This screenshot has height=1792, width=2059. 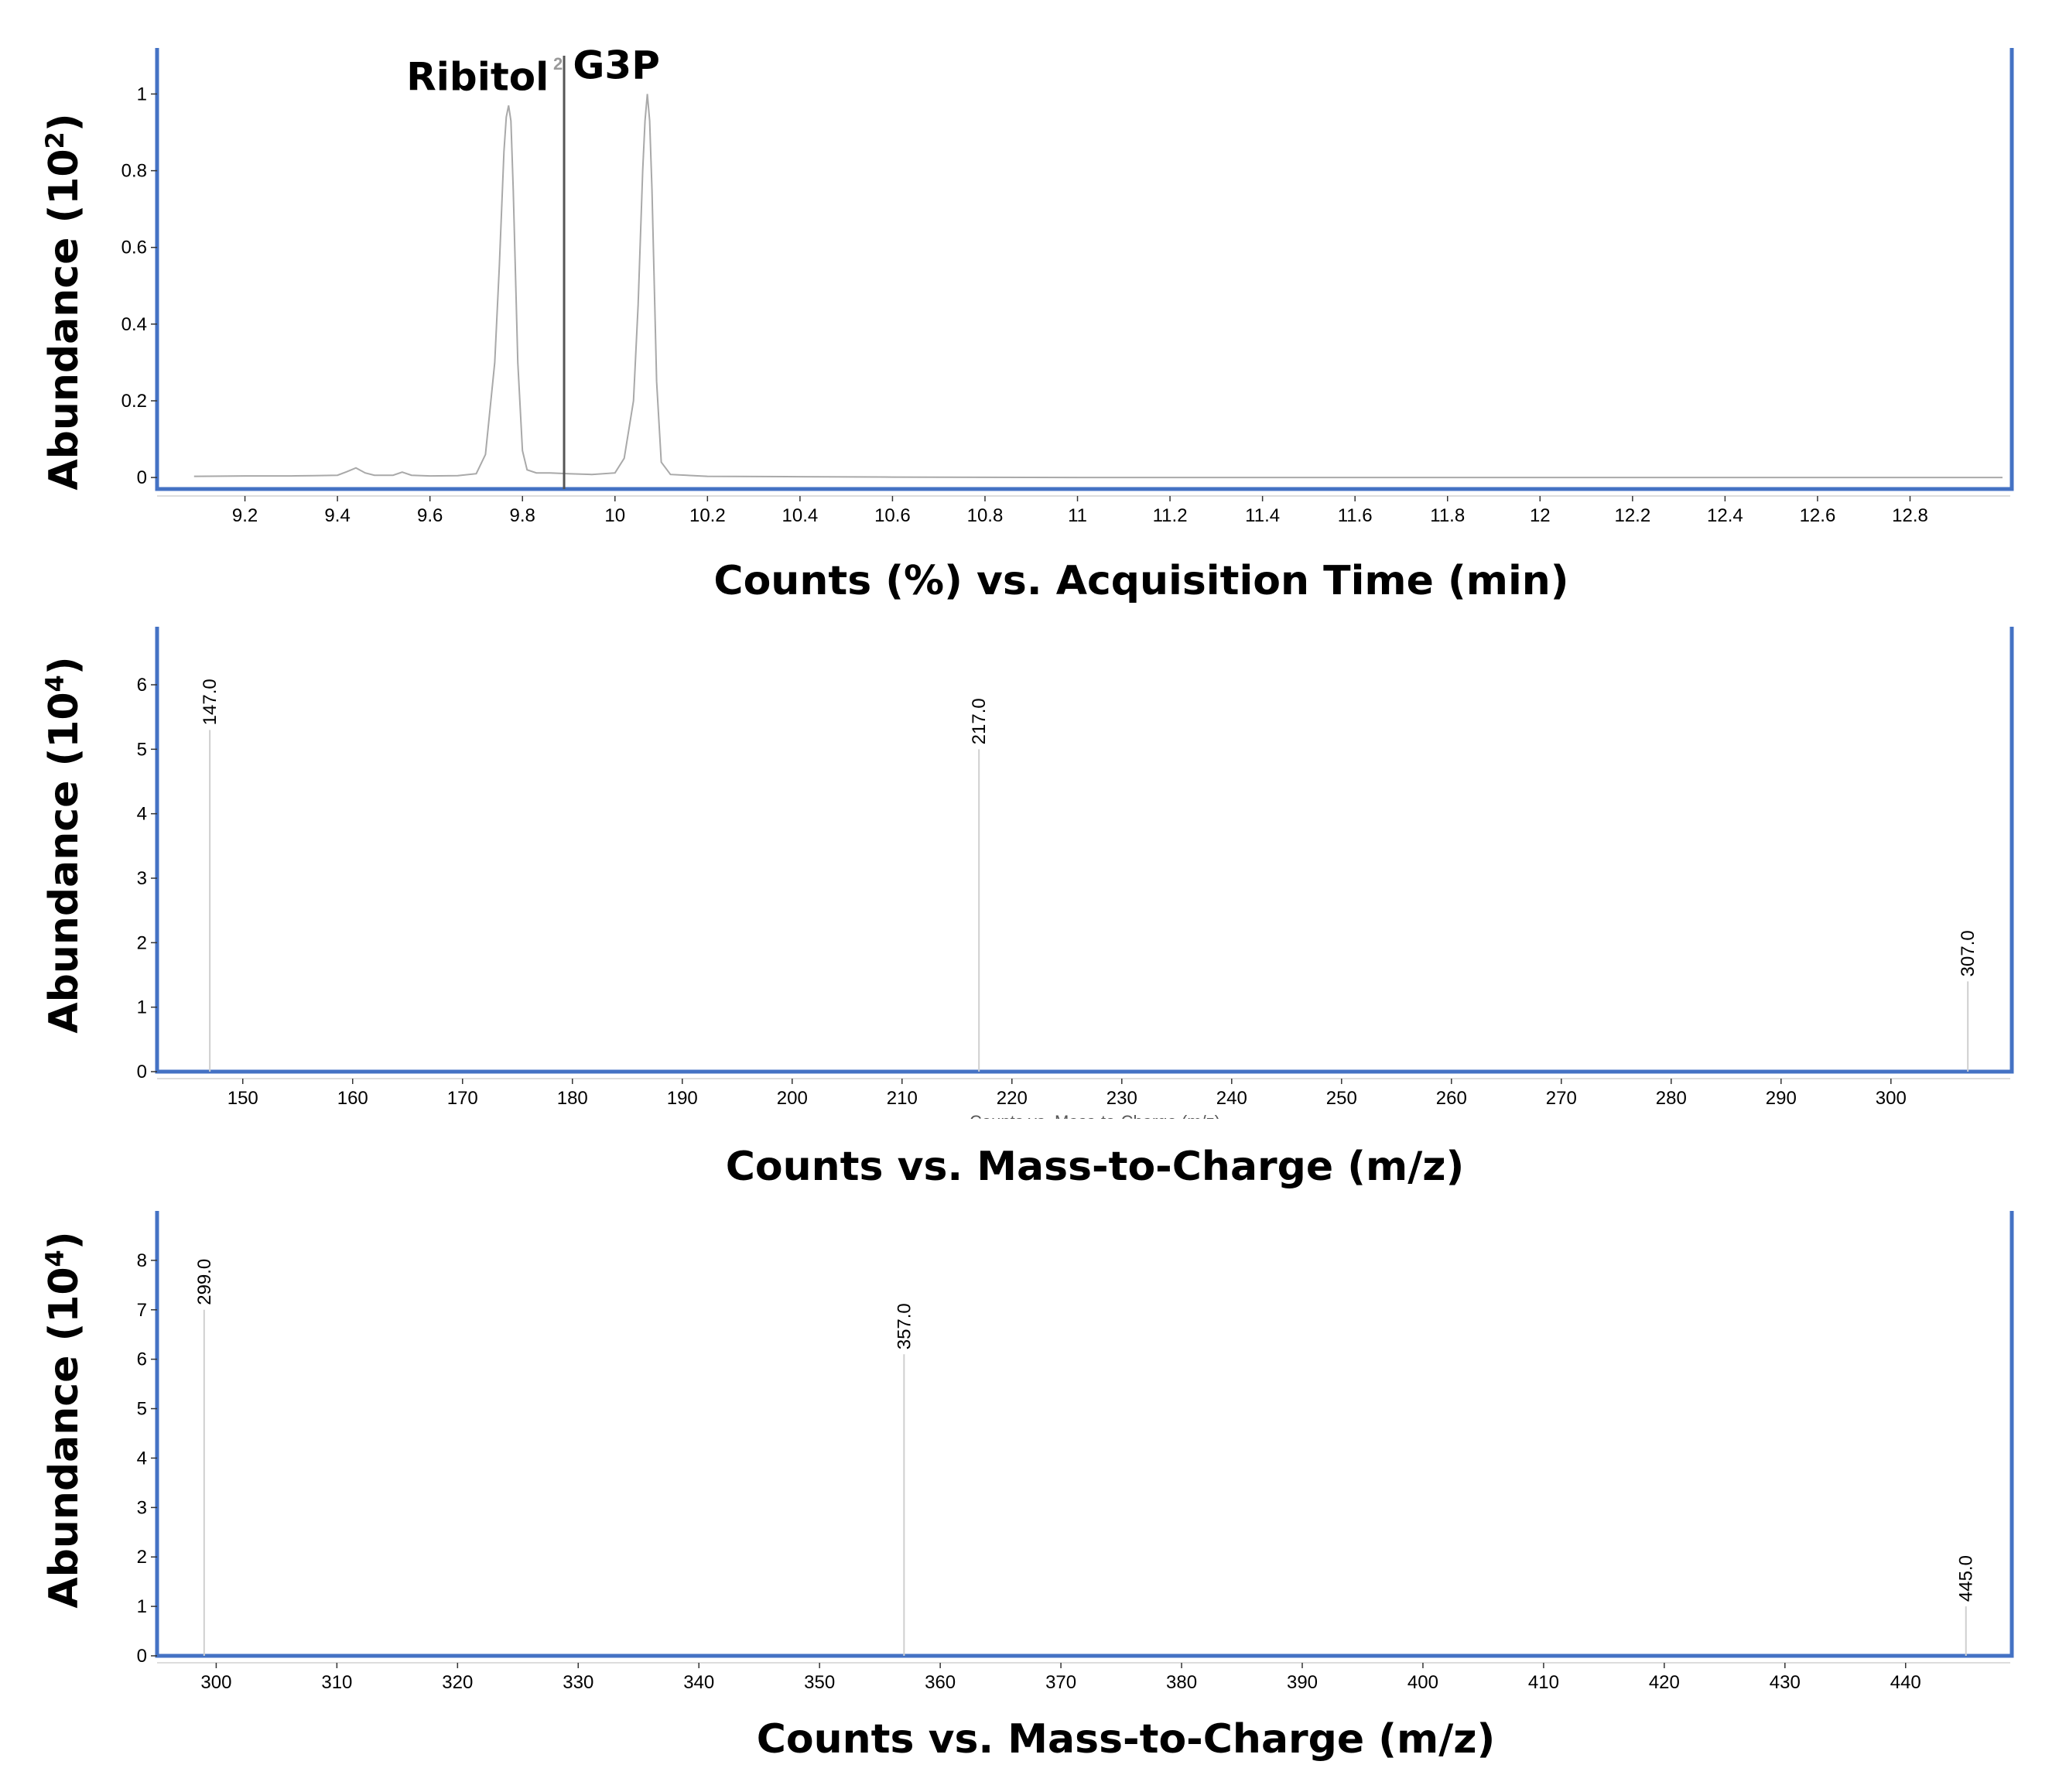 What do you see at coordinates (522, 515) in the screenshot?
I see `x-tick-label: 9.8` at bounding box center [522, 515].